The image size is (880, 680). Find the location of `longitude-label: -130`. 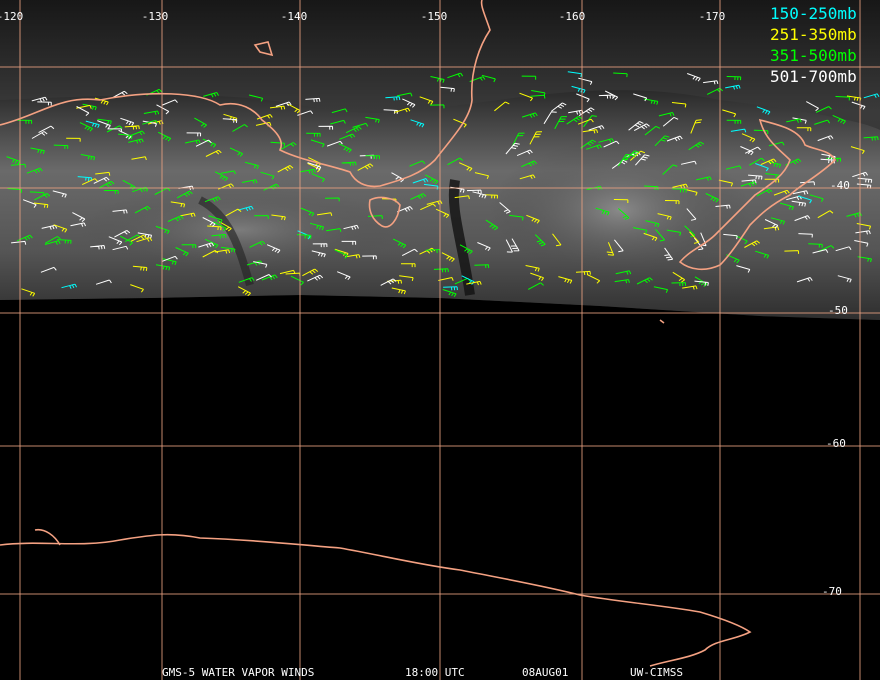

longitude-label: -130 is located at coordinates (155, 16).